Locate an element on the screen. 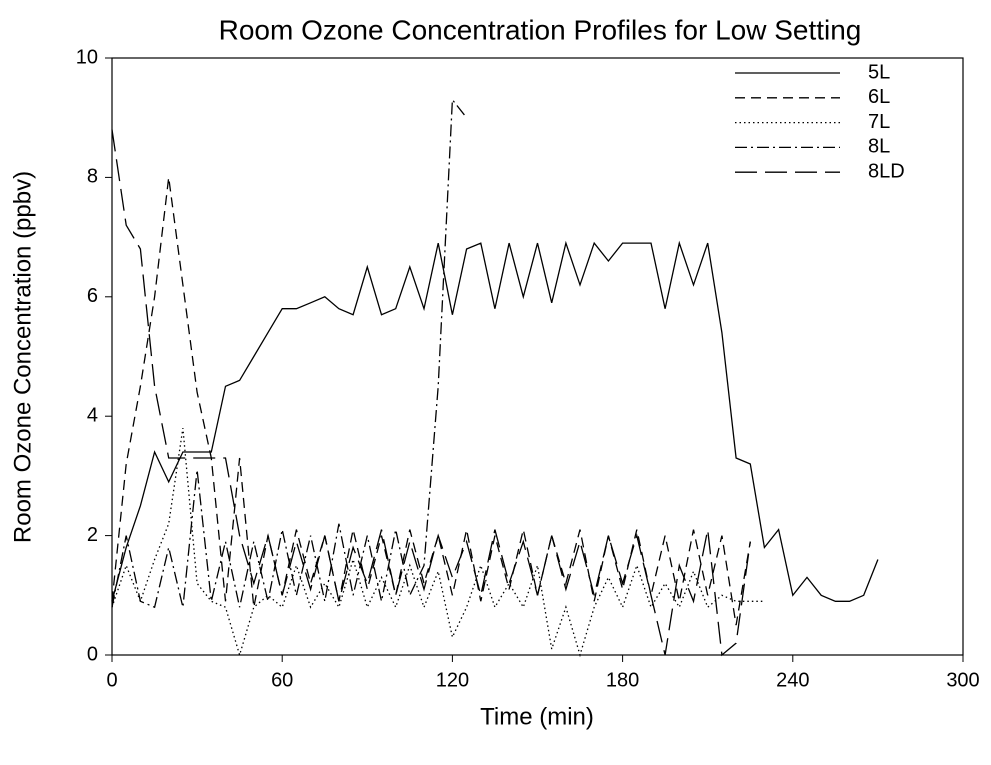 Image resolution: width=991 pixels, height=765 pixels. legend-label: 8L is located at coordinates (879, 147).